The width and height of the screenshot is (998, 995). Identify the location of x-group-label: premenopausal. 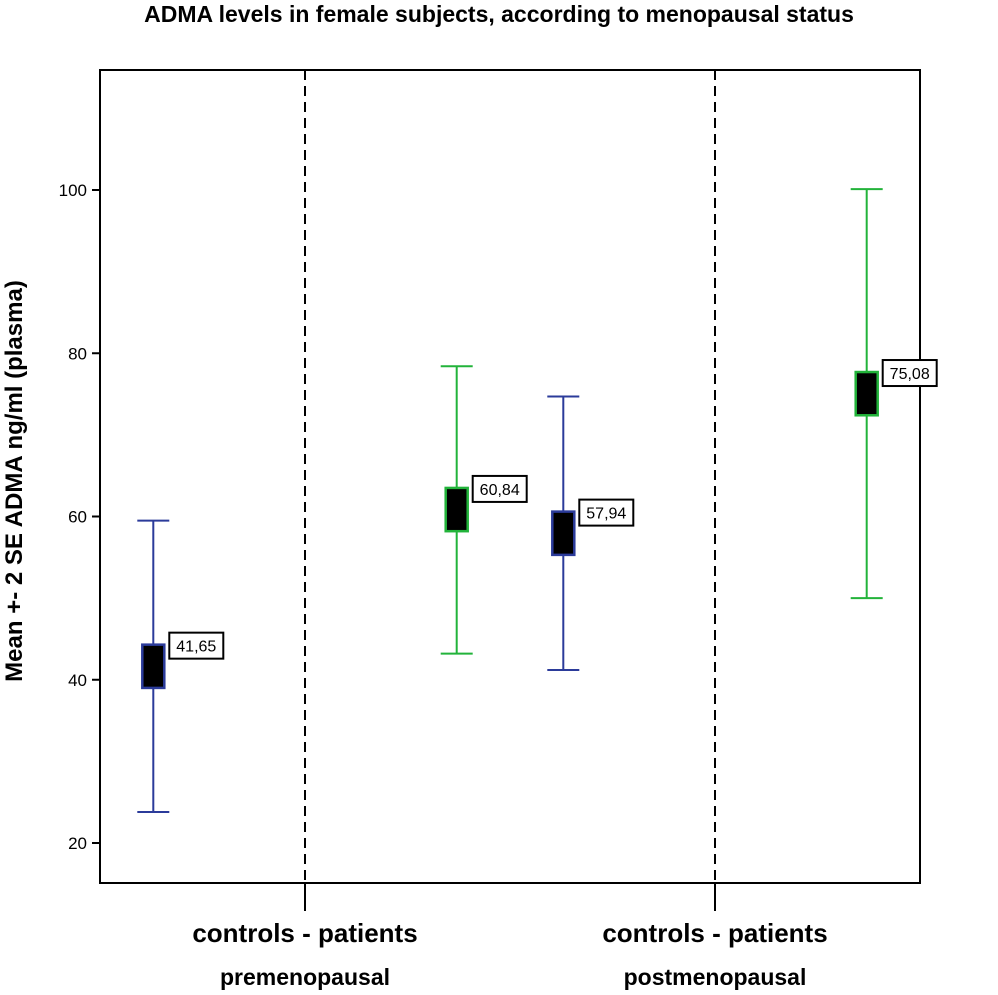
(305, 977).